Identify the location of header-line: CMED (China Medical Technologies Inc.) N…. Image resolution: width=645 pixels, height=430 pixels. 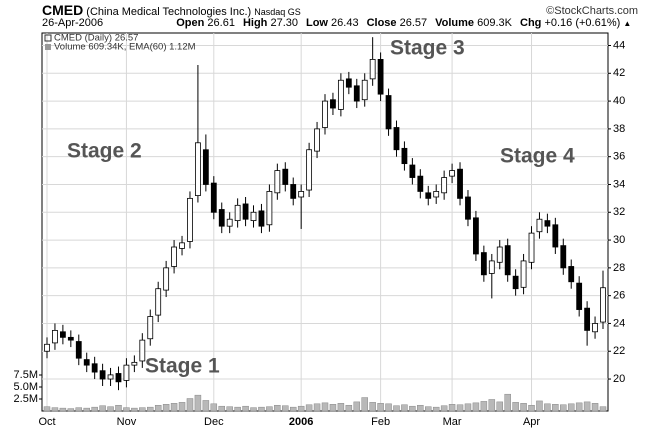
(342, 10).